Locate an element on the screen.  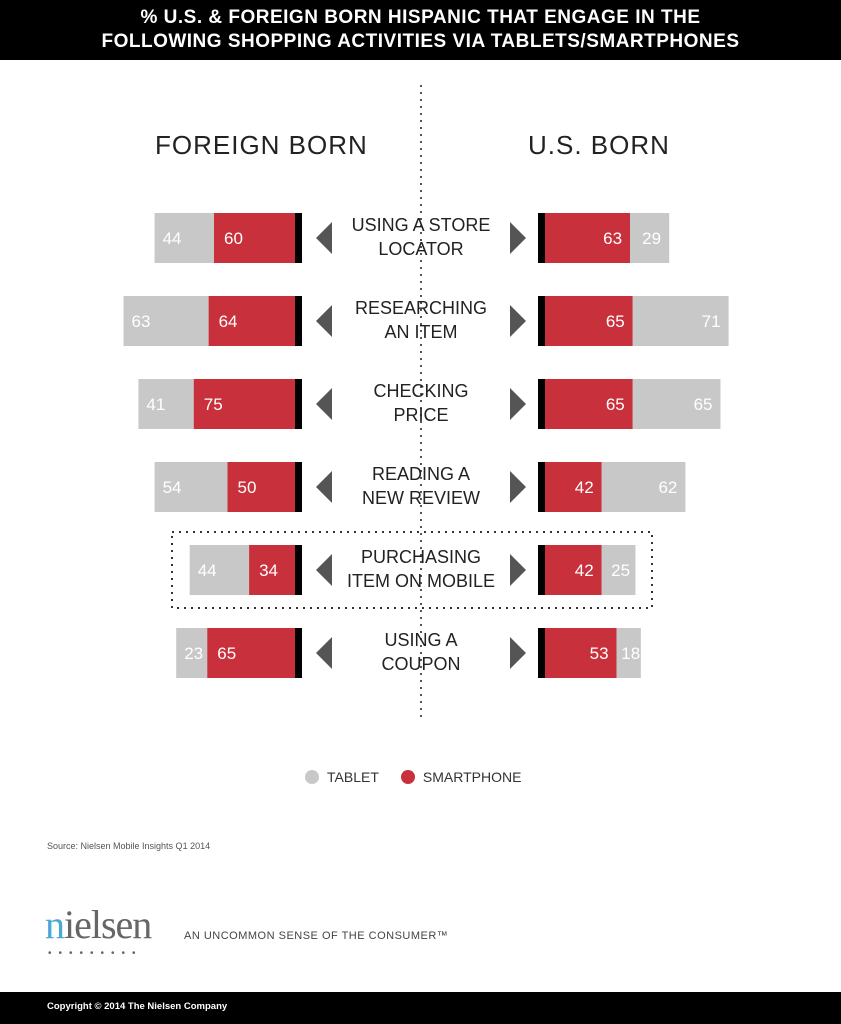
legend-tablet-label: TABLET is located at coordinates (353, 777).